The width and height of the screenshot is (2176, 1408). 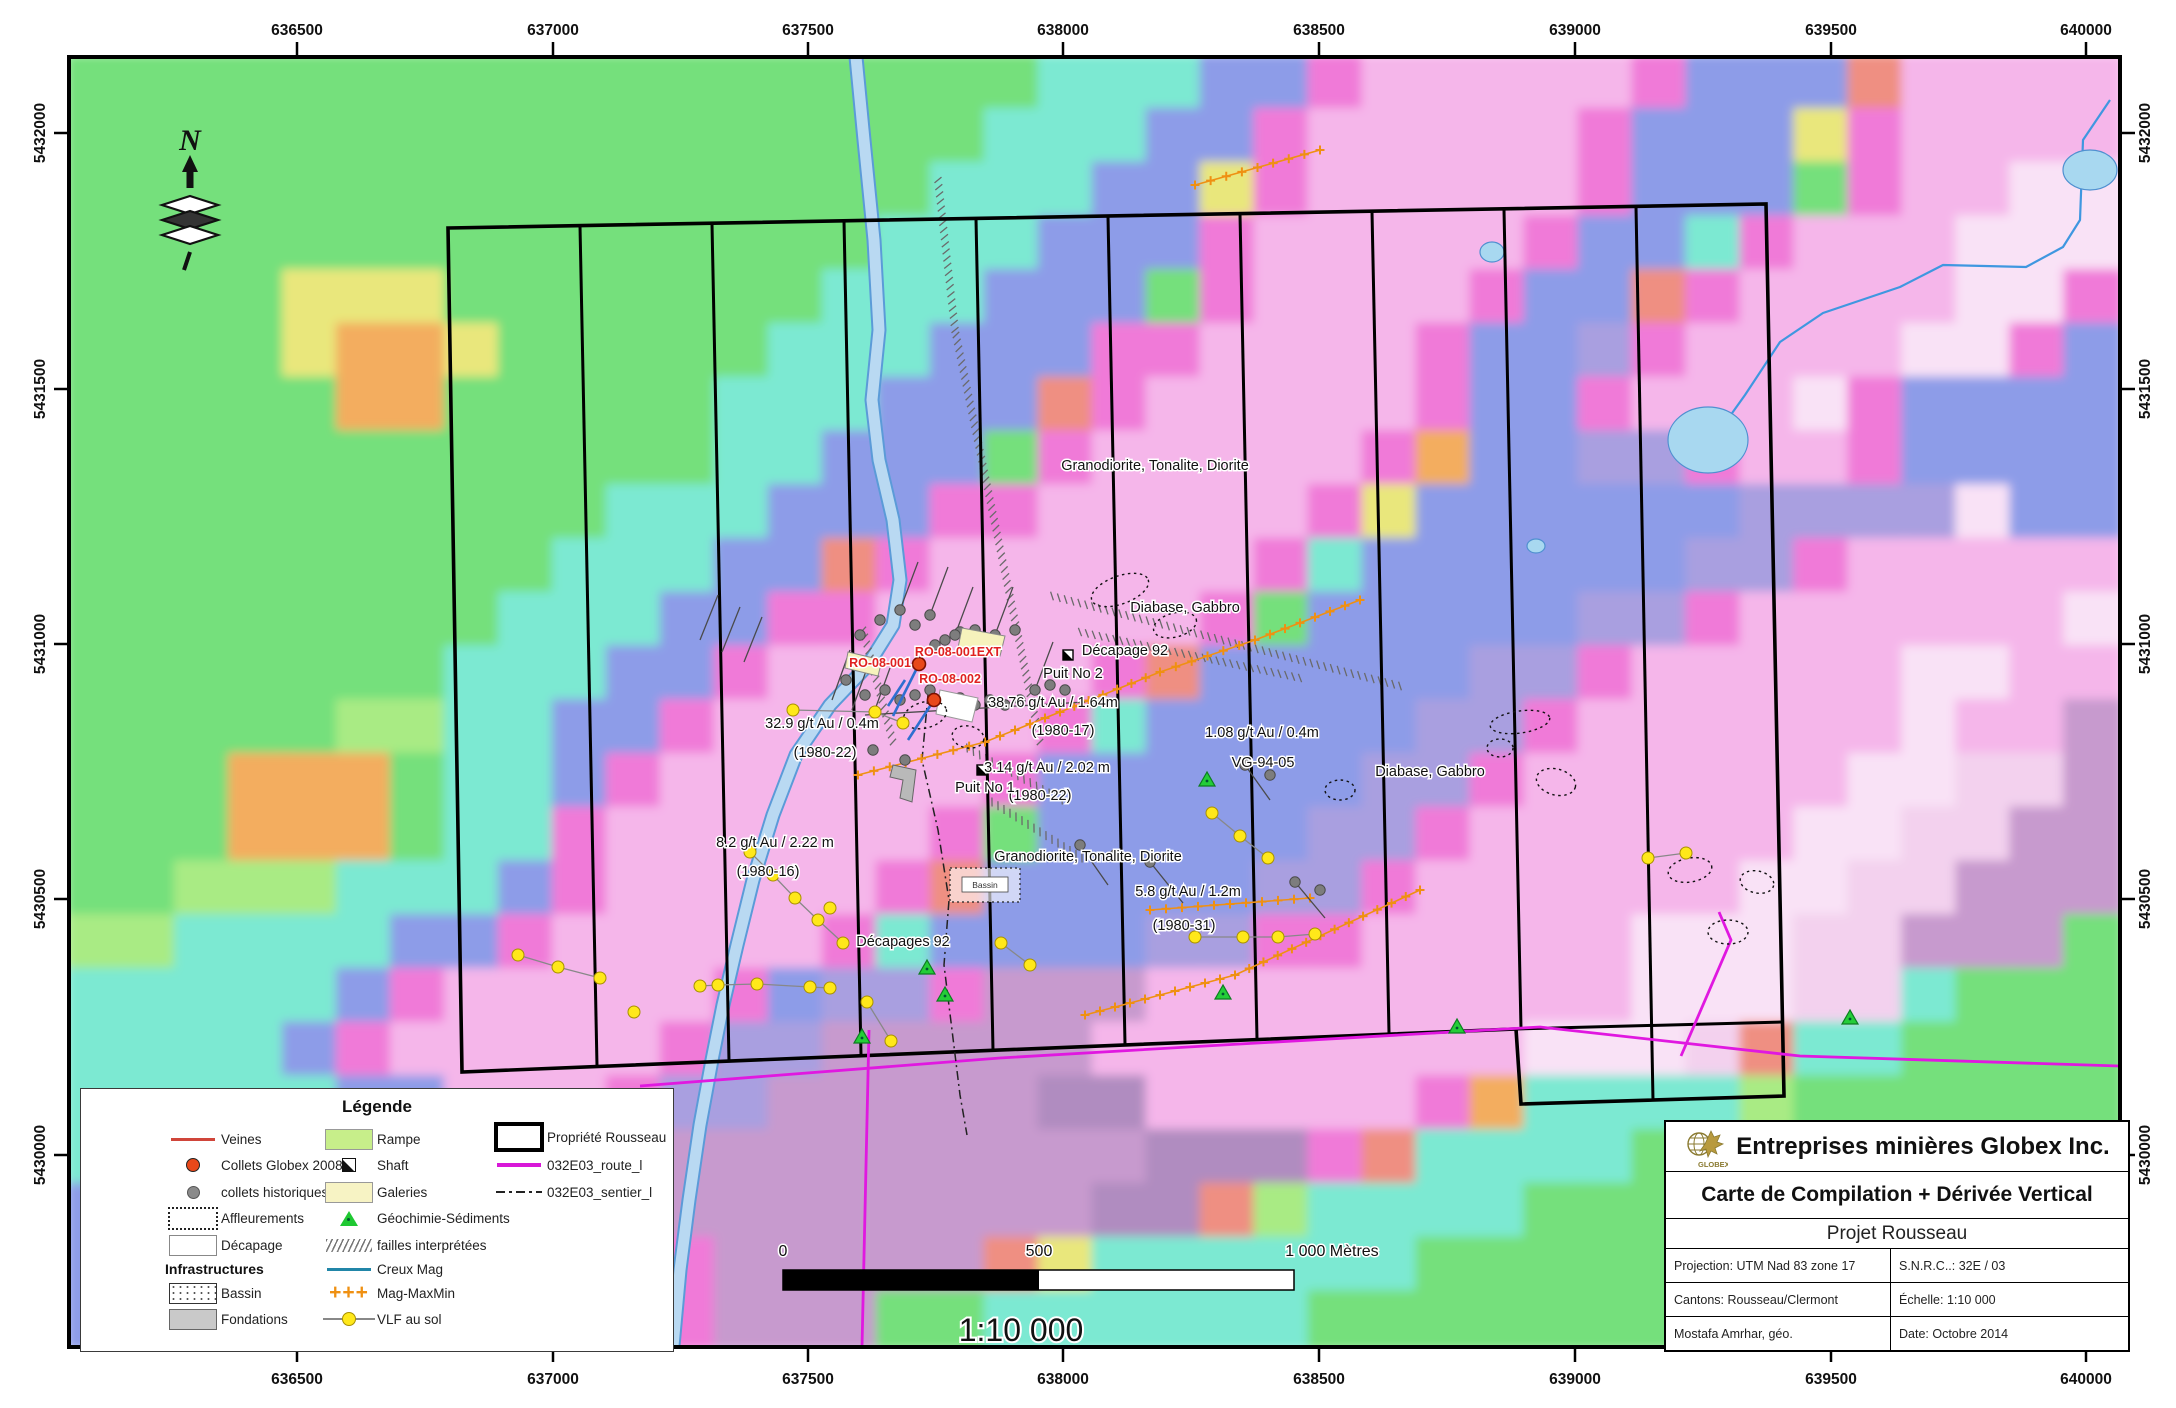 What do you see at coordinates (234, 1218) in the screenshot?
I see `legend-item-affleurements: Affleurements` at bounding box center [234, 1218].